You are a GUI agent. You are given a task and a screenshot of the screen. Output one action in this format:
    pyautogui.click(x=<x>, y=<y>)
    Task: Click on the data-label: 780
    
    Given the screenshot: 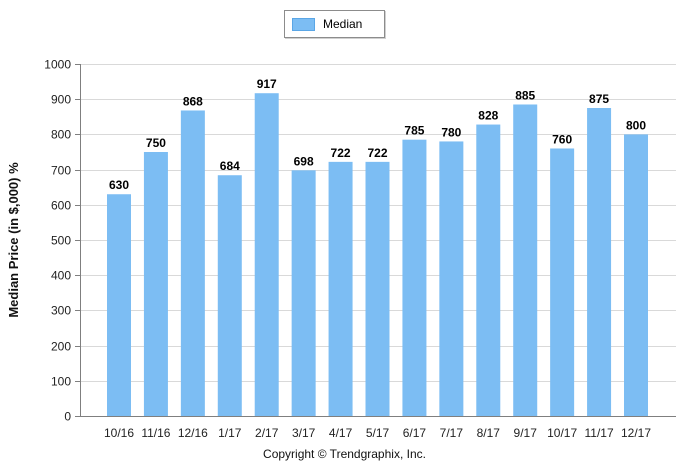 What is the action you would take?
    pyautogui.click(x=451, y=132)
    